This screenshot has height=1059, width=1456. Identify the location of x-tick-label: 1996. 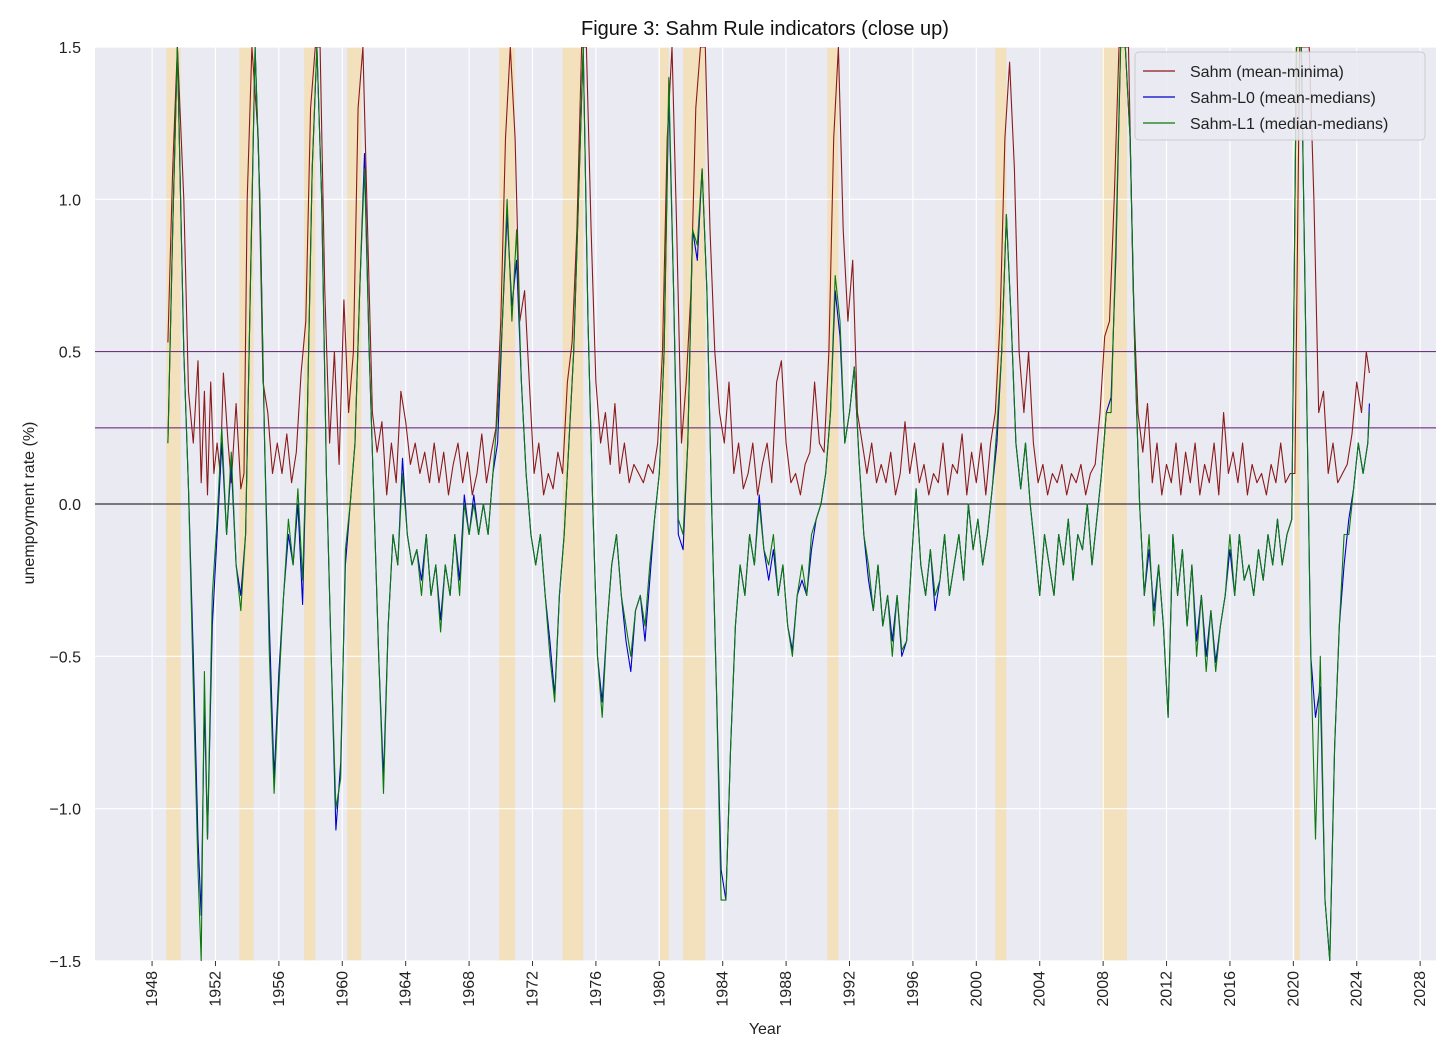
(913, 989).